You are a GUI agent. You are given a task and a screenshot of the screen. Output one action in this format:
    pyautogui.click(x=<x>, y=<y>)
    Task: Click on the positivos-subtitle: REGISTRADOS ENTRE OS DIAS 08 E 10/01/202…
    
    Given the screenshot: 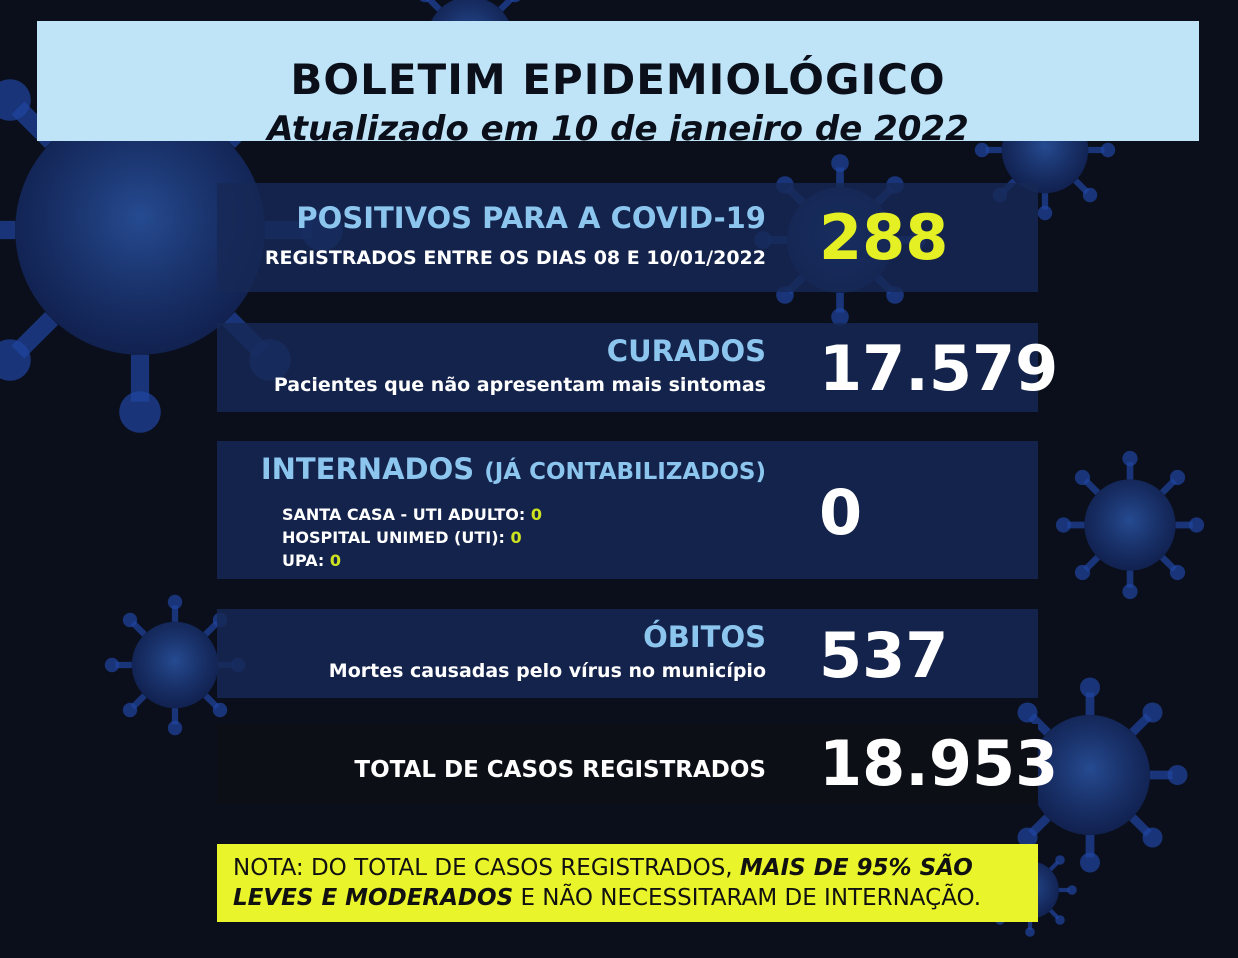 What is the action you would take?
    pyautogui.click(x=515, y=258)
    